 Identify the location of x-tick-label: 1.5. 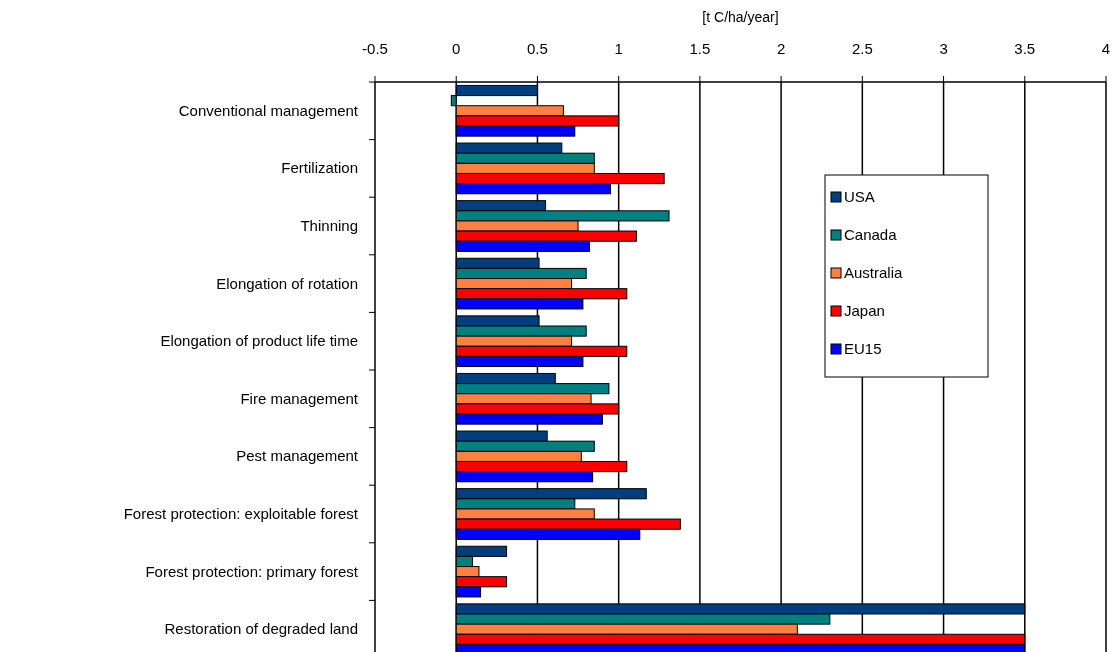
(700, 48).